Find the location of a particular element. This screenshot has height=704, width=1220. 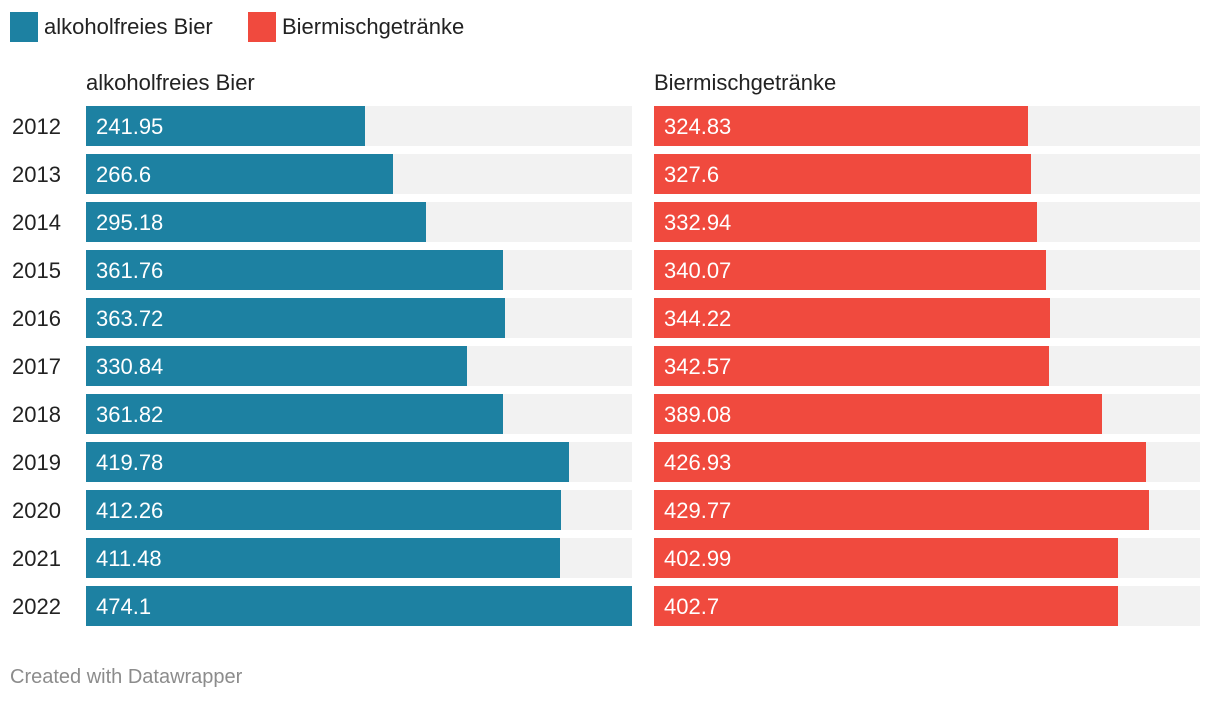

category-label: 2017 is located at coordinates (36, 366).